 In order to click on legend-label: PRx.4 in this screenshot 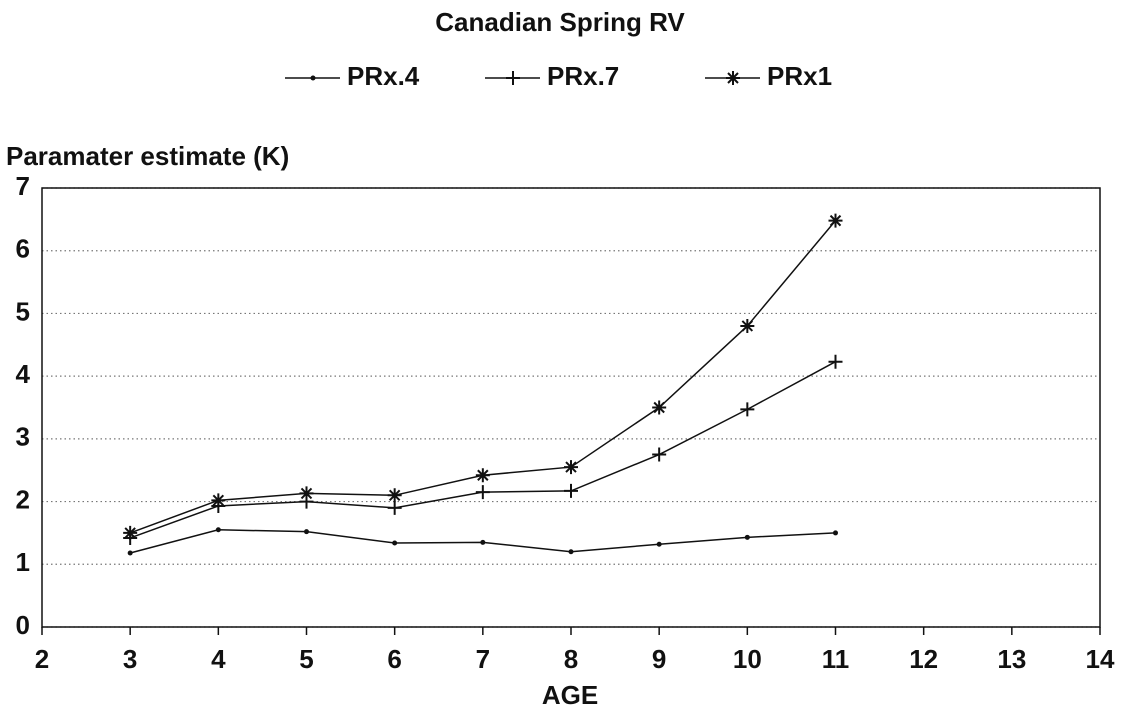, I will do `click(383, 76)`.